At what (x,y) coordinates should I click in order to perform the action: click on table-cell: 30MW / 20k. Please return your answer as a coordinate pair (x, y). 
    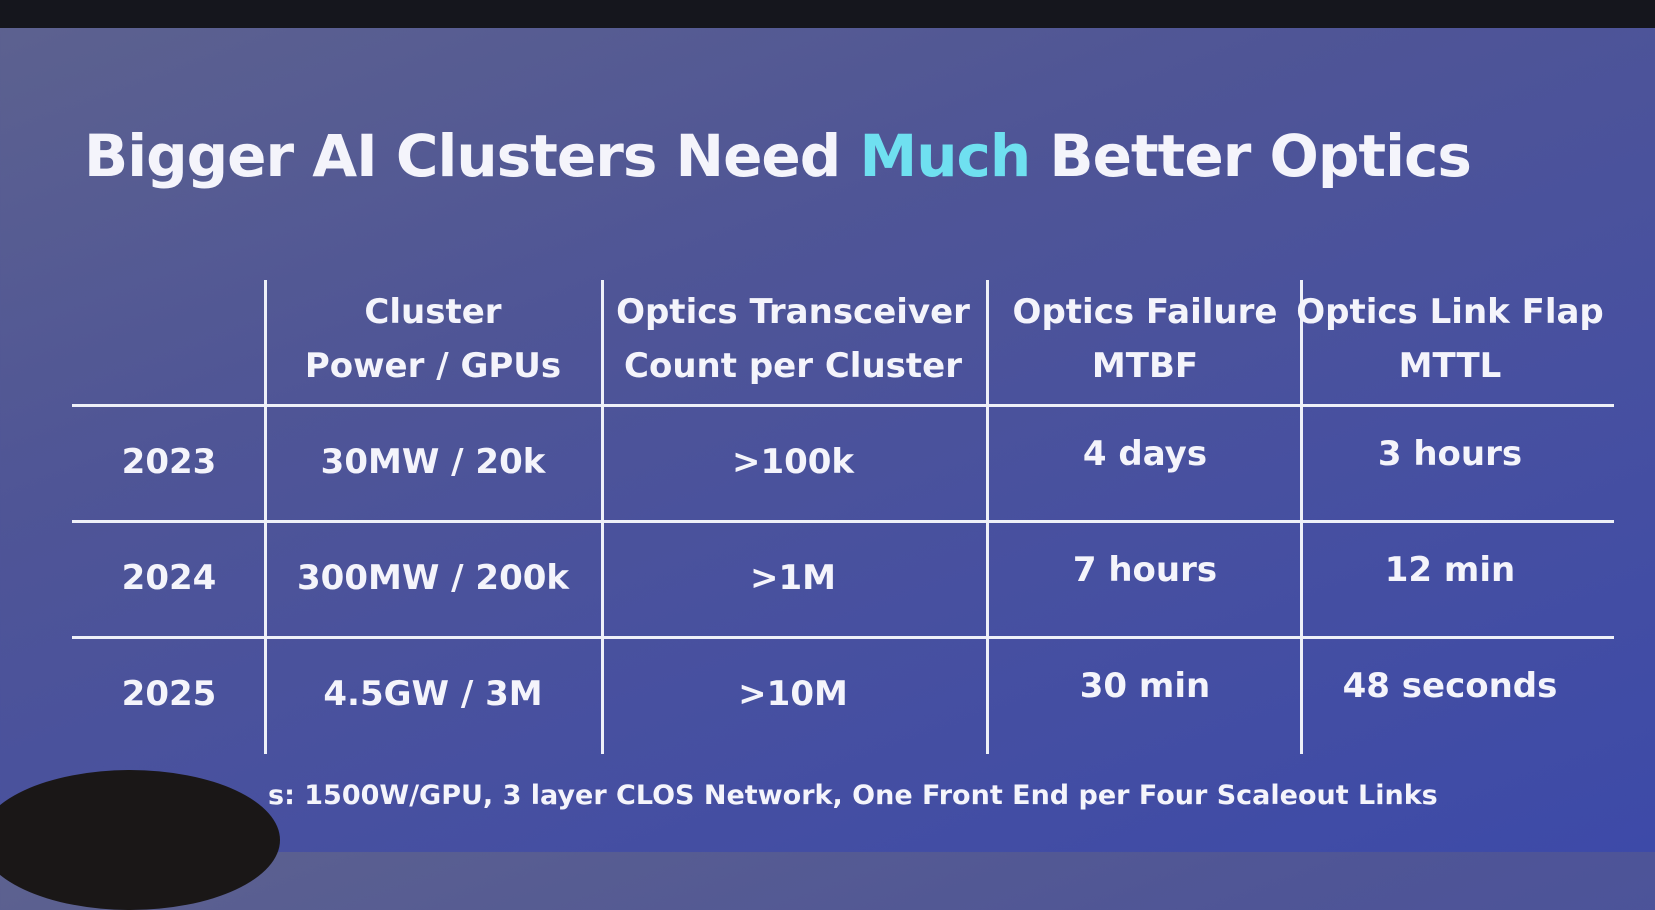
    Looking at the image, I should click on (433, 462).